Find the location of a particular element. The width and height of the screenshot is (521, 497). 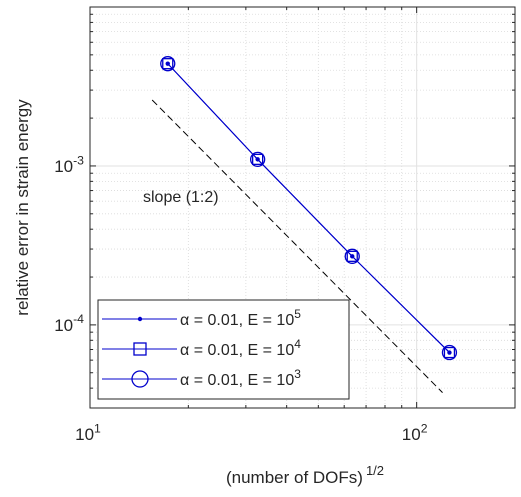

y-tick-label: 10⁻³ is located at coordinates (69, 164).